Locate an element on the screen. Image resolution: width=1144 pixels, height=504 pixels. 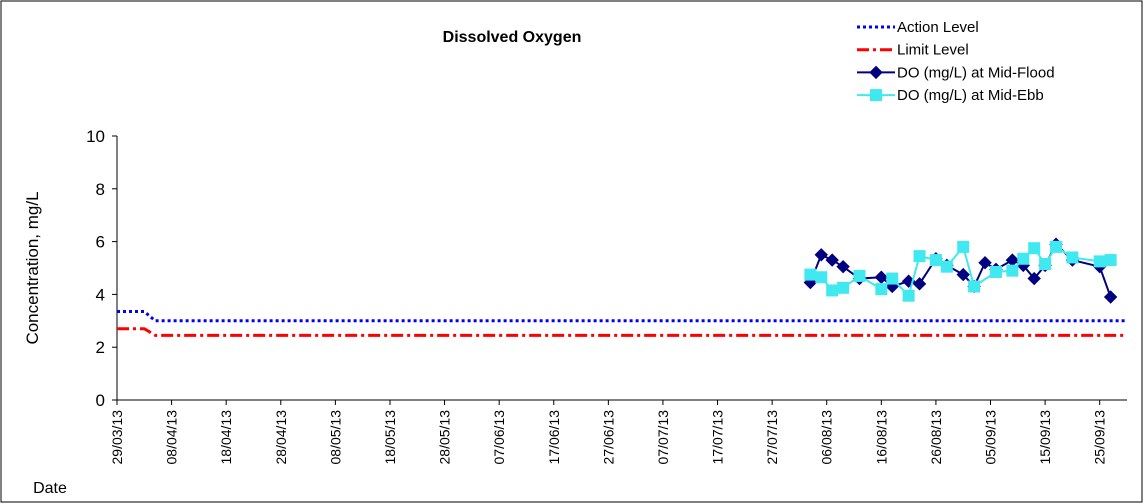
x-tick-label: 05/09/13 is located at coordinates (991, 437).